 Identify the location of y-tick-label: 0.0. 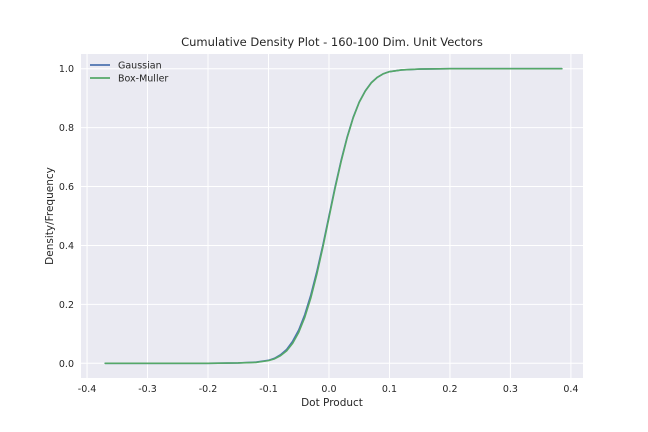
(66, 364).